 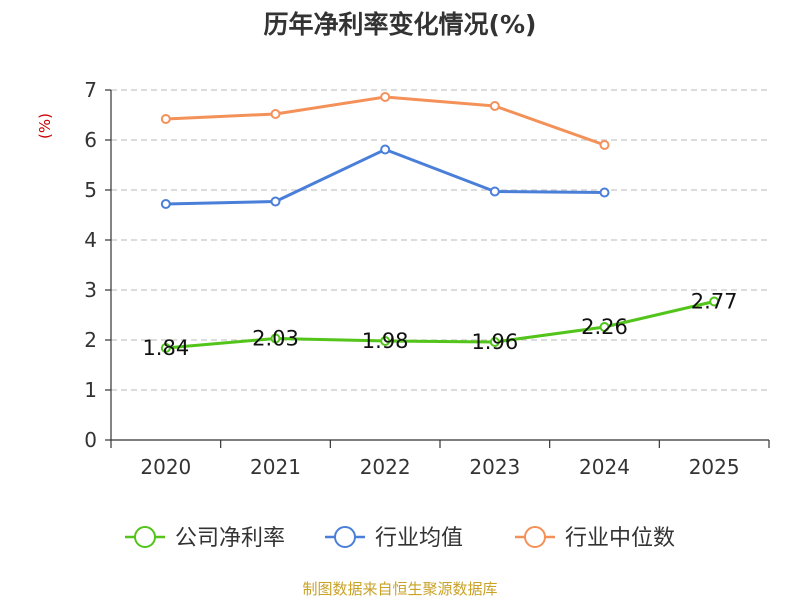 I want to click on source-note: 制图数据来自恒生聚源数据库, so click(x=399, y=589).